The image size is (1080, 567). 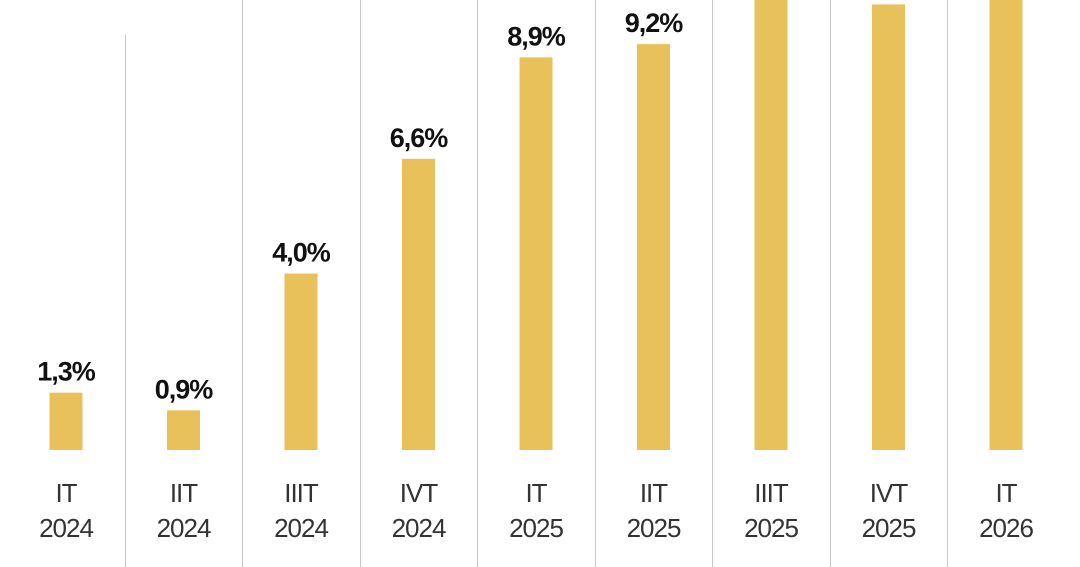 What do you see at coordinates (536, 36) in the screenshot?
I see `value-label: 8,9%` at bounding box center [536, 36].